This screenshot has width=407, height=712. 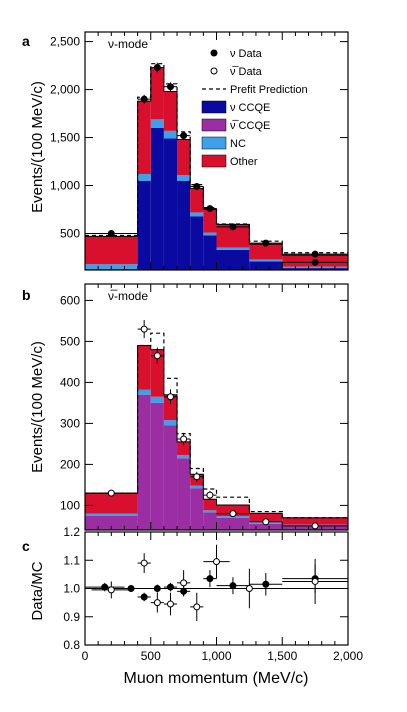 What do you see at coordinates (37, 590) in the screenshot?
I see `panel-c-ylabel: Data/MC` at bounding box center [37, 590].